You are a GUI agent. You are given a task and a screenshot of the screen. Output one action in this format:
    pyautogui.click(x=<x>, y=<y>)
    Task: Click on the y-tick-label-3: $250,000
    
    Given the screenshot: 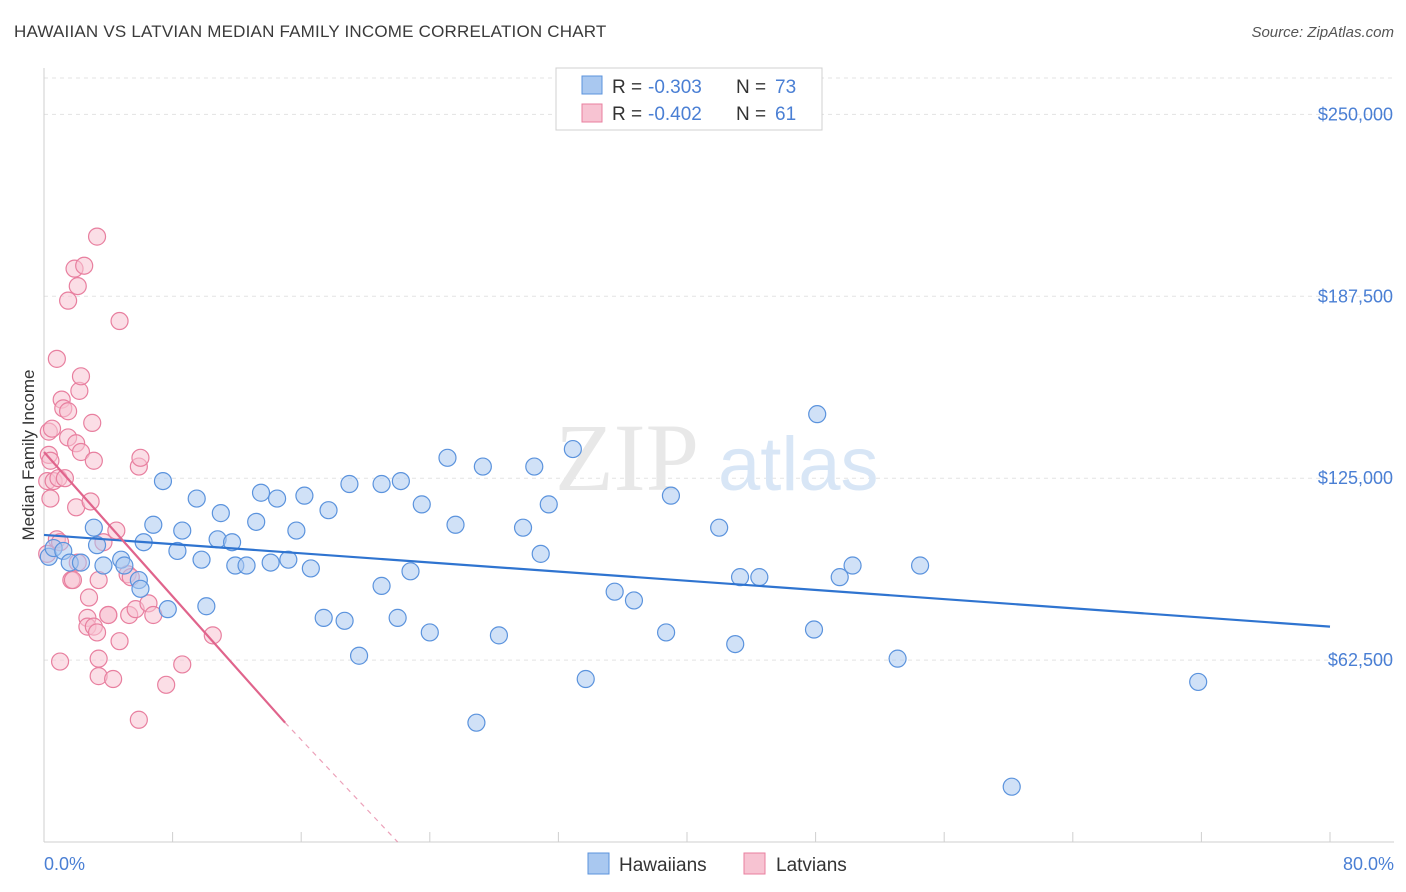 What is the action you would take?
    pyautogui.click(x=1355, y=114)
    